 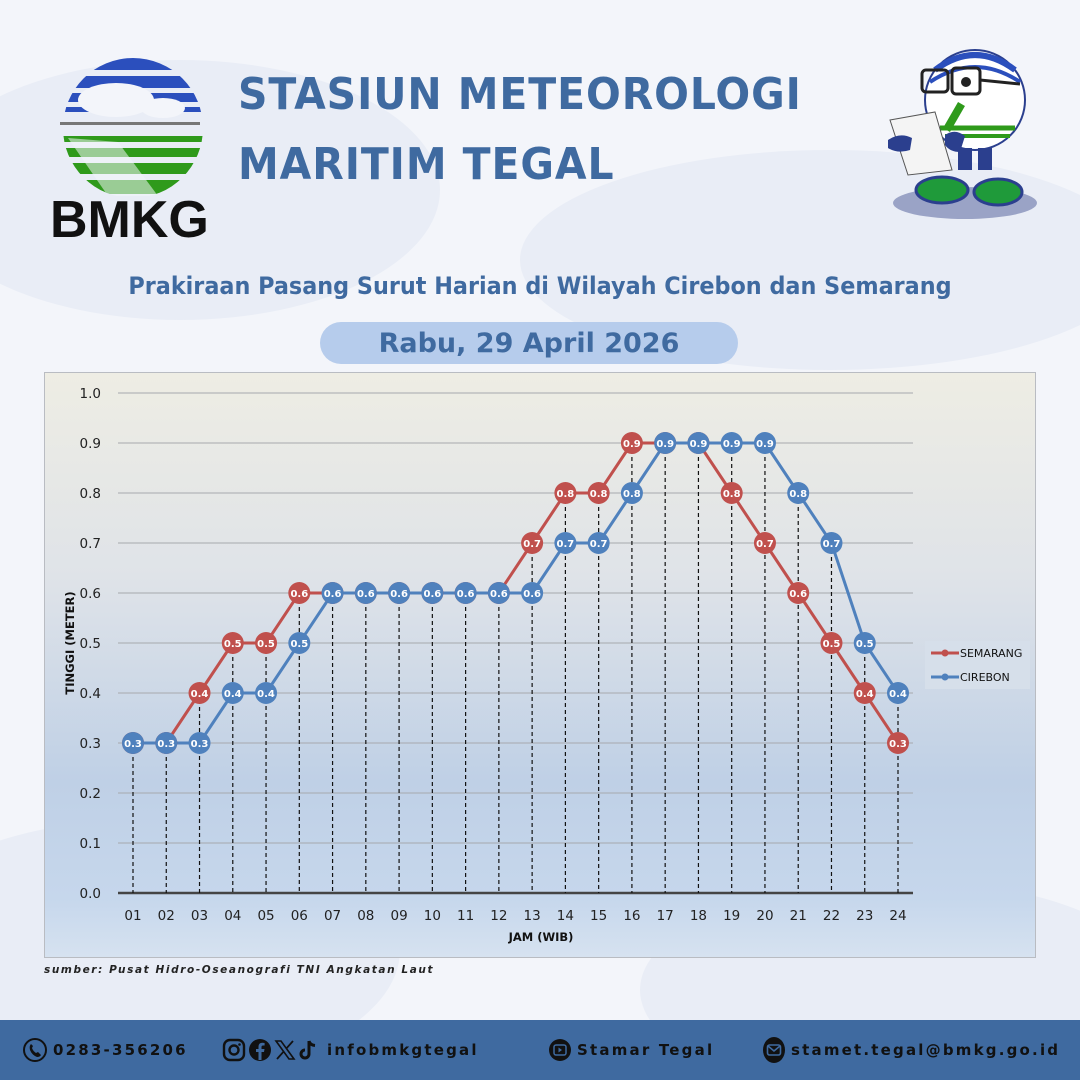 What do you see at coordinates (831, 916) in the screenshot?
I see `x-tick-label: 22` at bounding box center [831, 916].